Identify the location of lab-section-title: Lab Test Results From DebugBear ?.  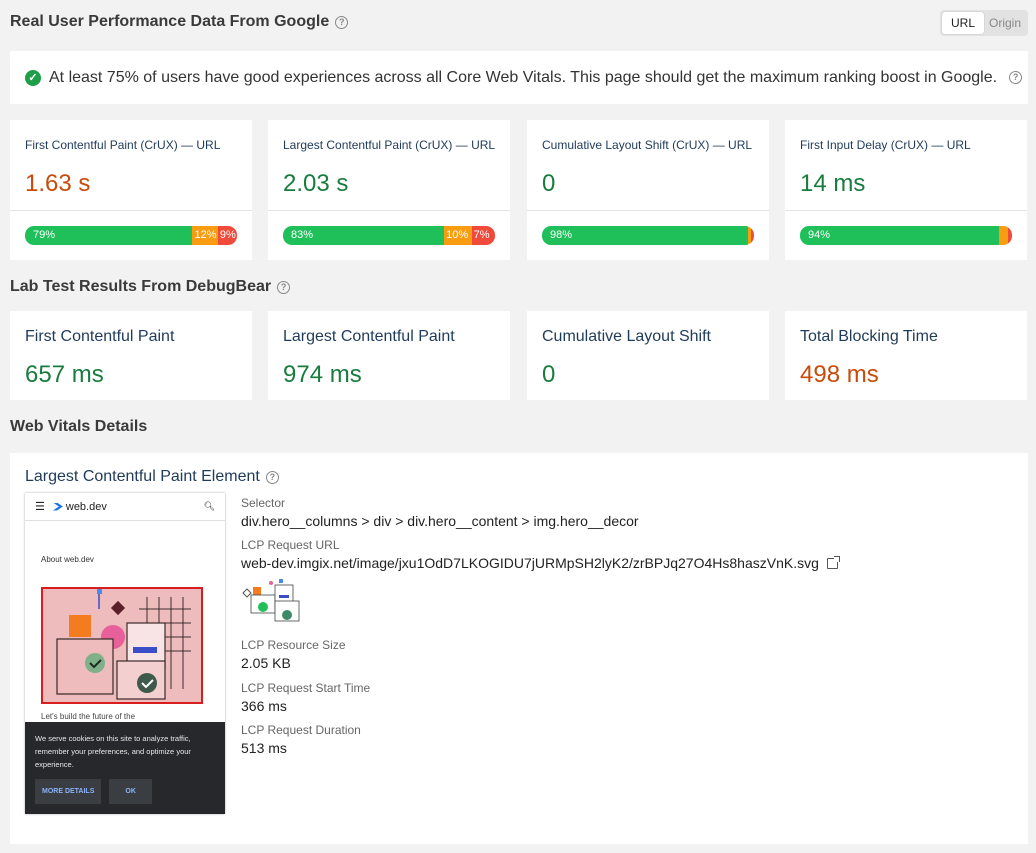
(150, 287).